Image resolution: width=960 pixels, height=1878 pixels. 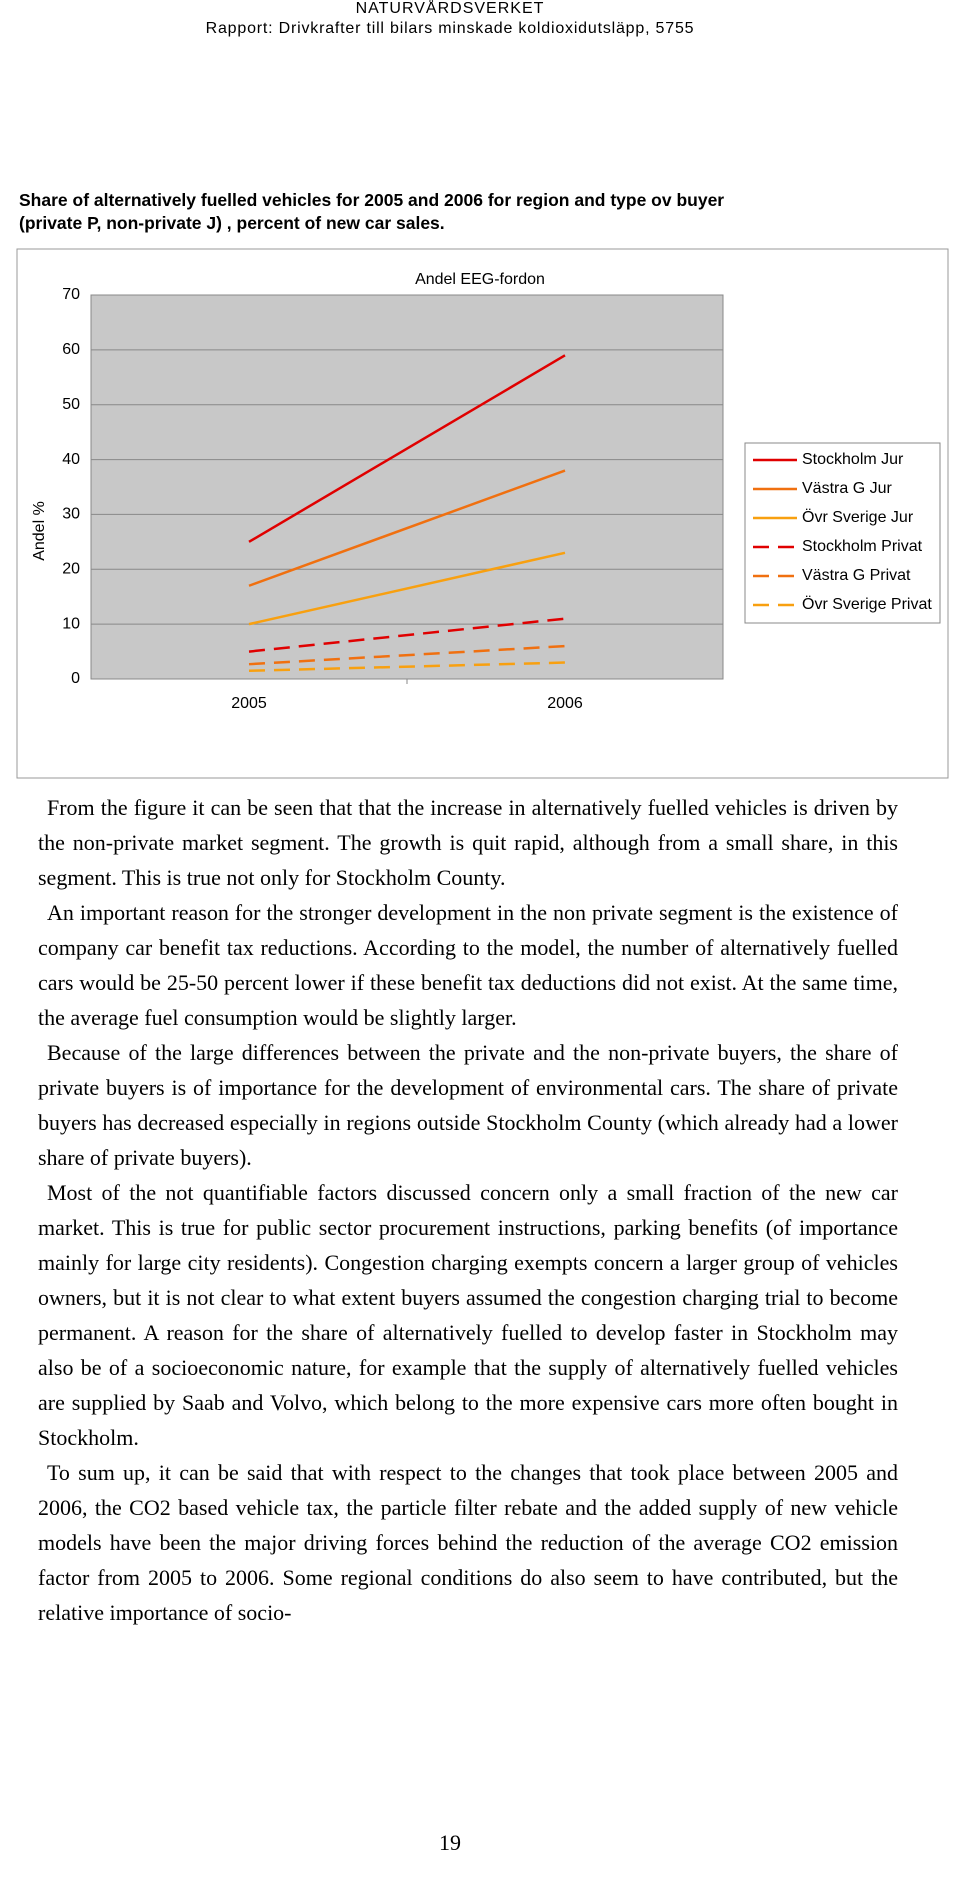 I want to click on legend-label: Stockholm Jur, so click(x=853, y=459).